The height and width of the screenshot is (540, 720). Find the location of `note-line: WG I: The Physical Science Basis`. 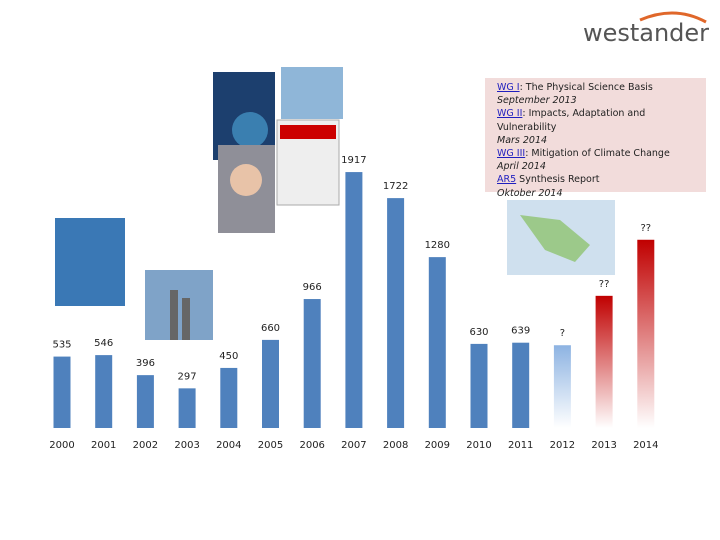

note-line: WG I: The Physical Science Basis is located at coordinates (601, 87).